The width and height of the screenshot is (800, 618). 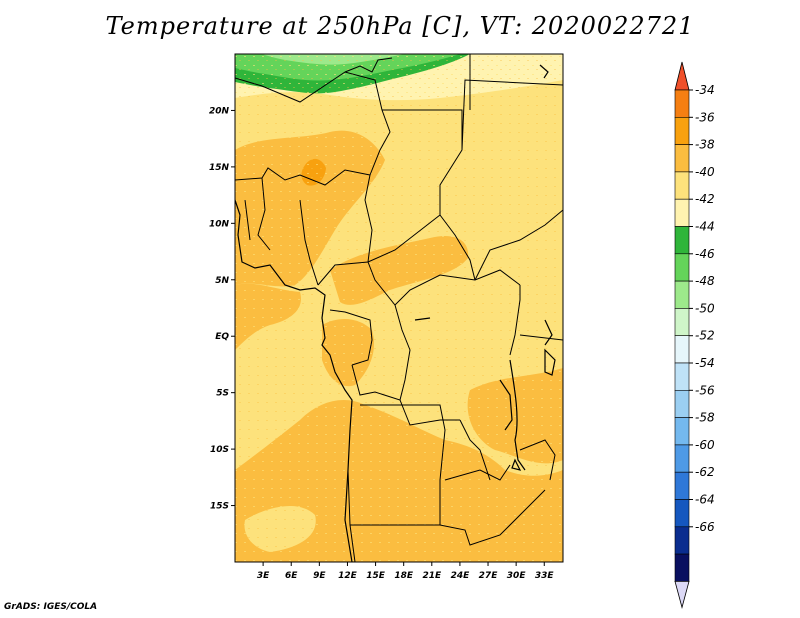 I want to click on lon-tick-label: 27E, so click(x=489, y=576).